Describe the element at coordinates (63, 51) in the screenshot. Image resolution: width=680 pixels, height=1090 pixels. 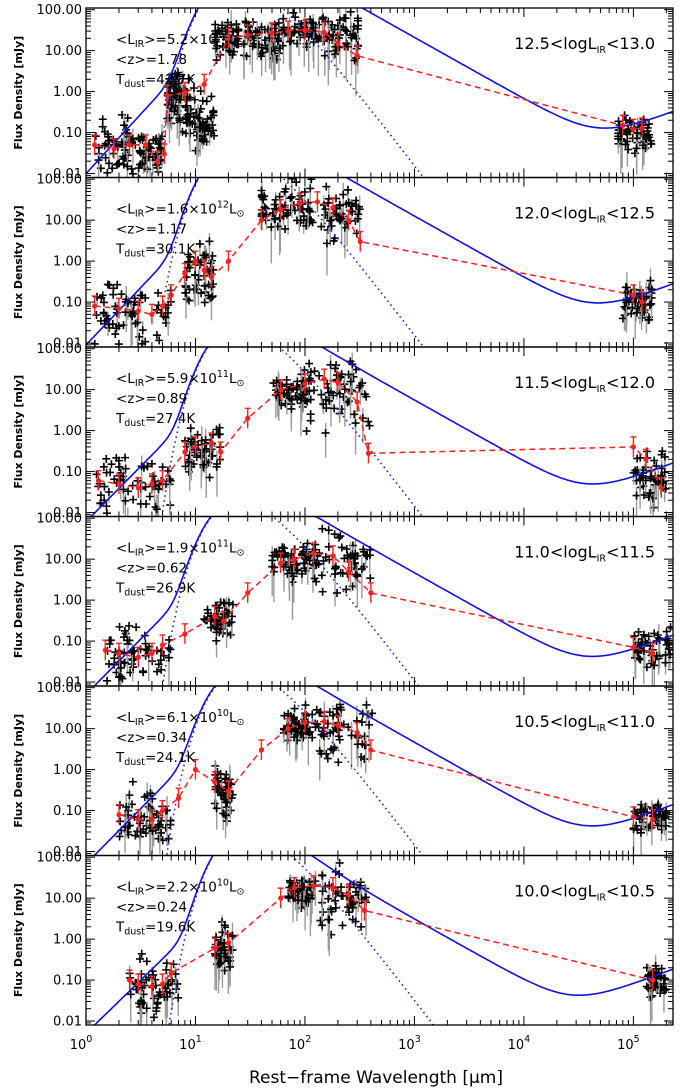
I see `y-tick-label: 10.00` at that location.